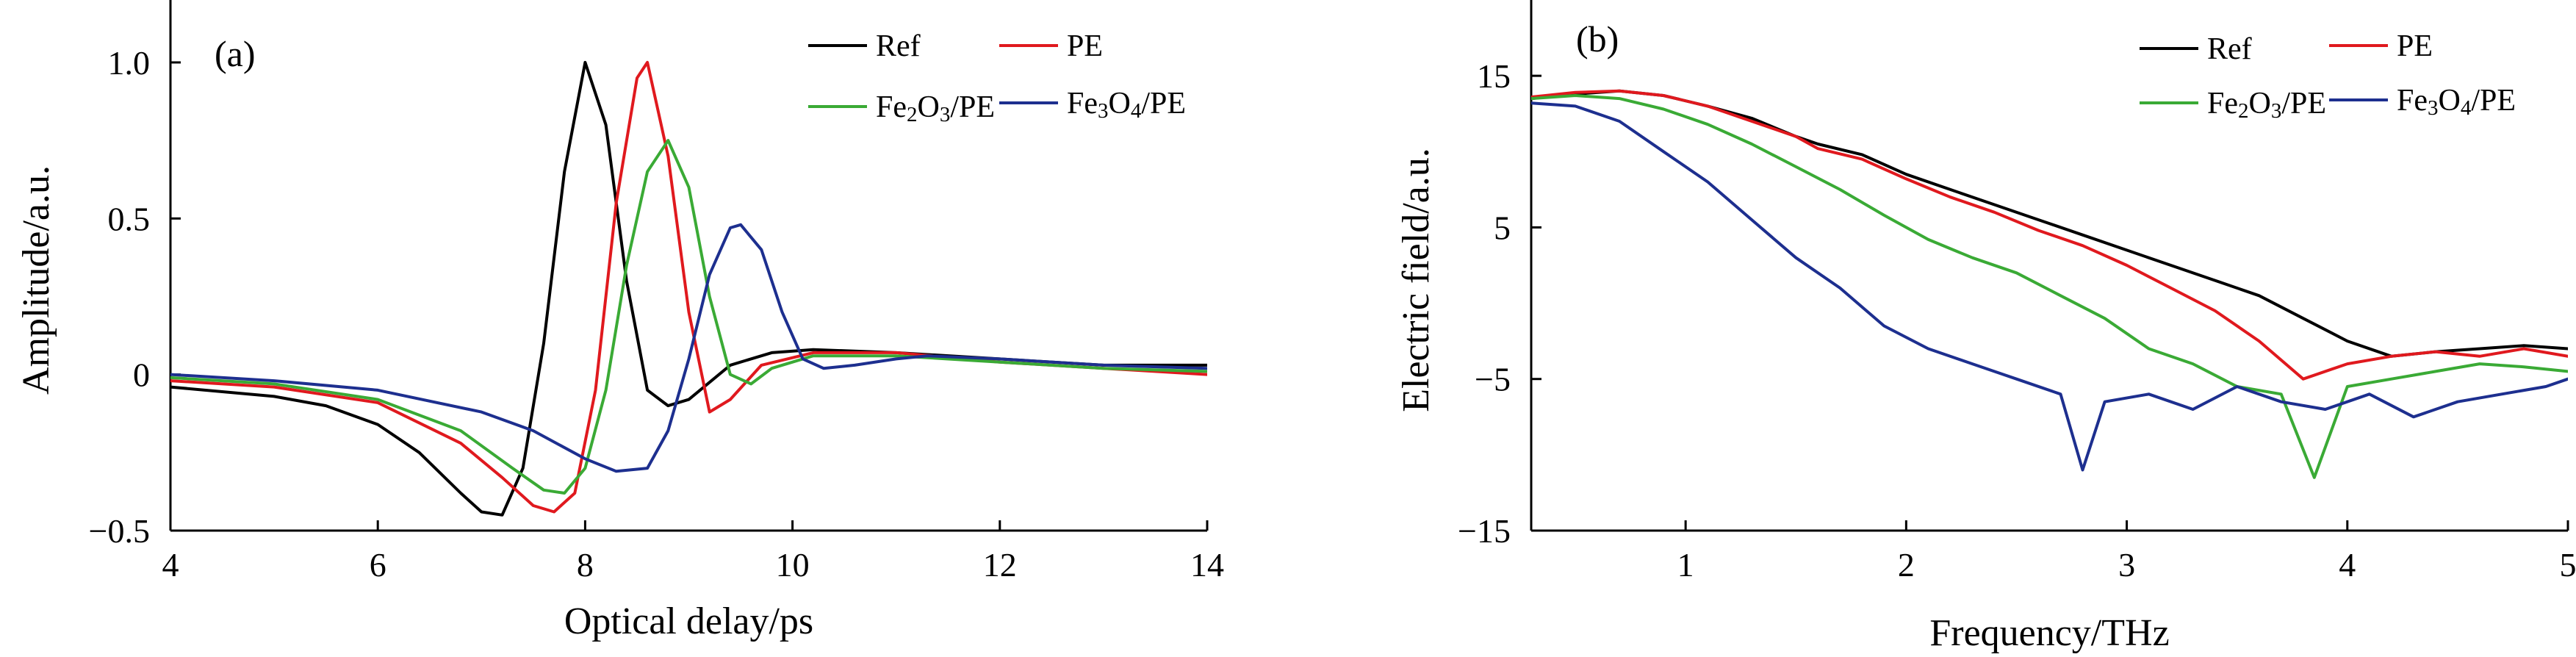 The image size is (2576, 657). I want to click on x-tick-label: 12, so click(1000, 565).